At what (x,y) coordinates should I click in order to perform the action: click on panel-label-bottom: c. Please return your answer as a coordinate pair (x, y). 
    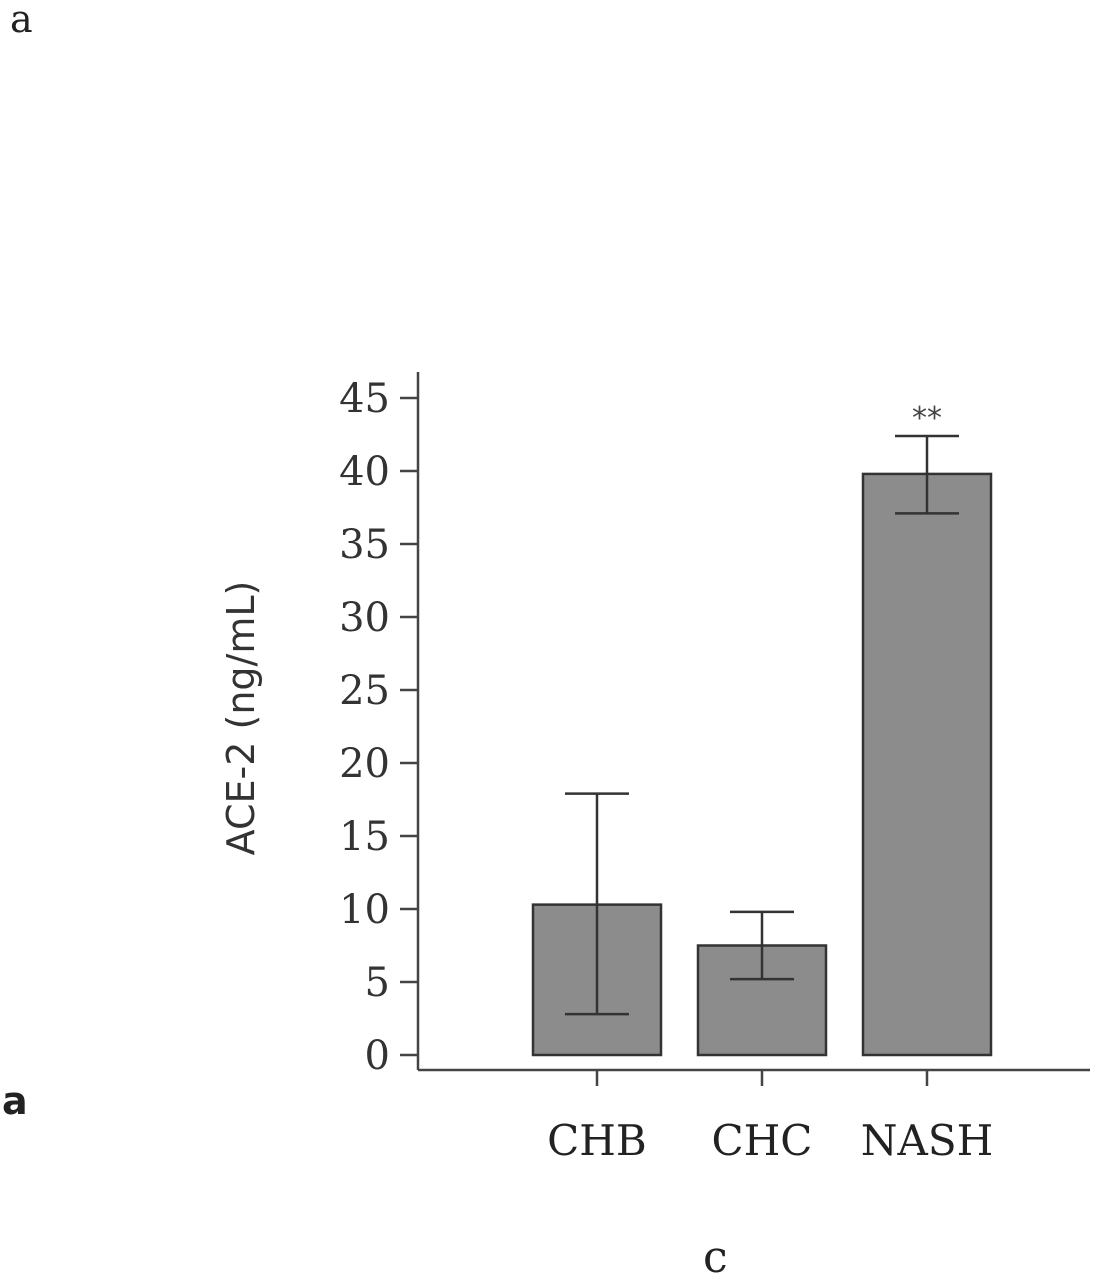
    Looking at the image, I should click on (715, 1257).